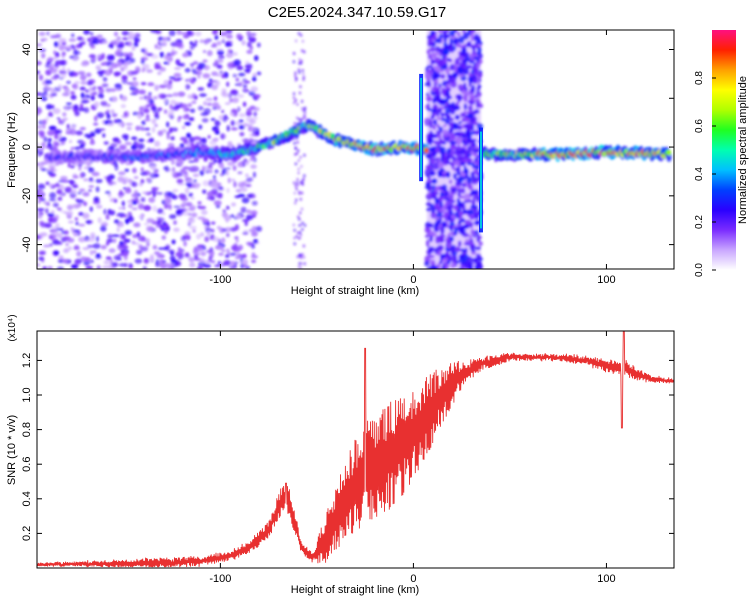  Describe the element at coordinates (27, 147) in the screenshot. I see `spectrogram-y-tick-label: 0` at that location.